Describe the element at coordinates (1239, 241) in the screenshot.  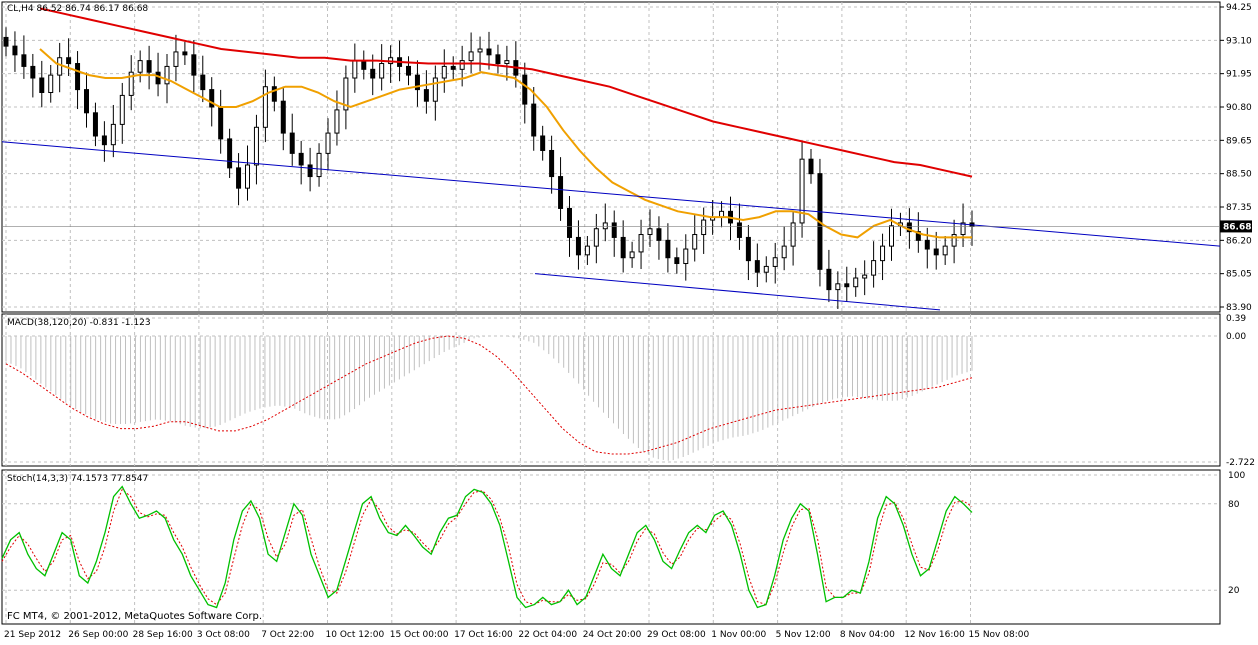
I see `price-y-tick-label: 86.20` at that location.